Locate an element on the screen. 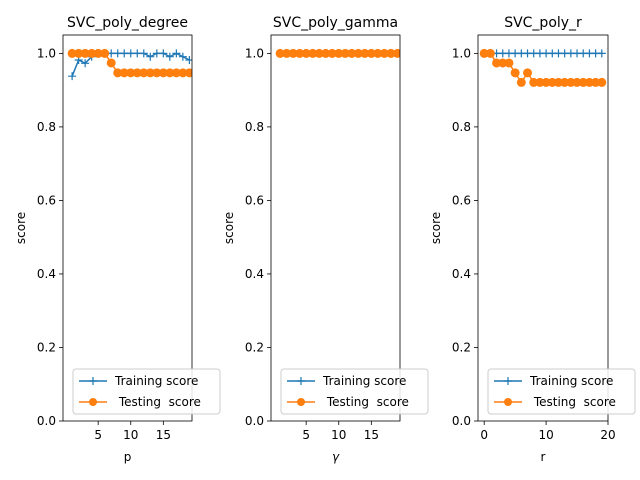 This screenshot has height=480, width=640. x-axis-label: r is located at coordinates (543, 457).